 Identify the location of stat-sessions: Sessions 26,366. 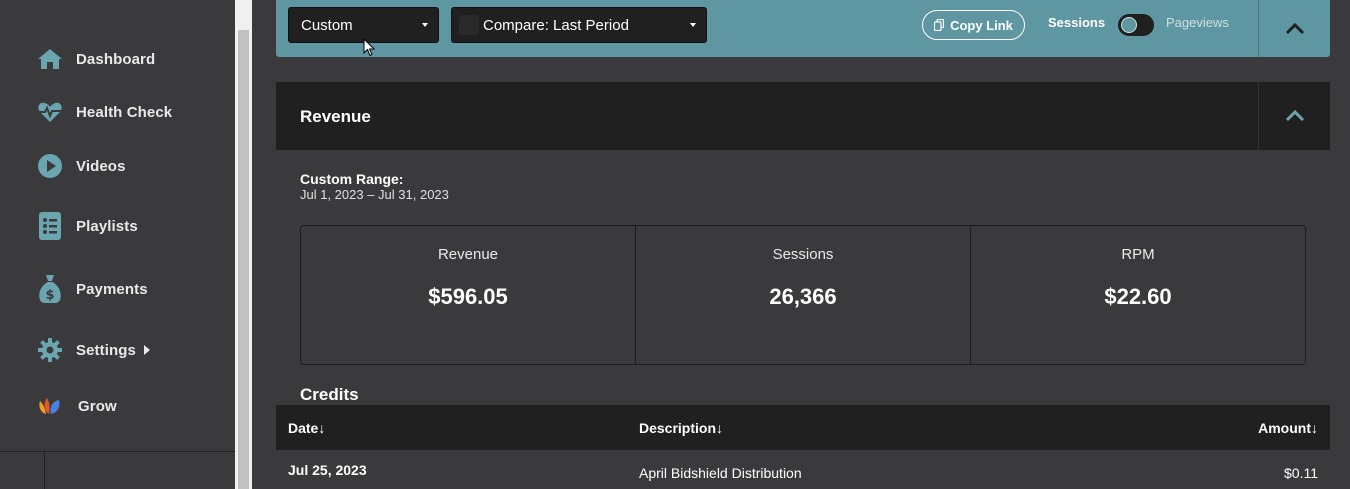
(803, 295).